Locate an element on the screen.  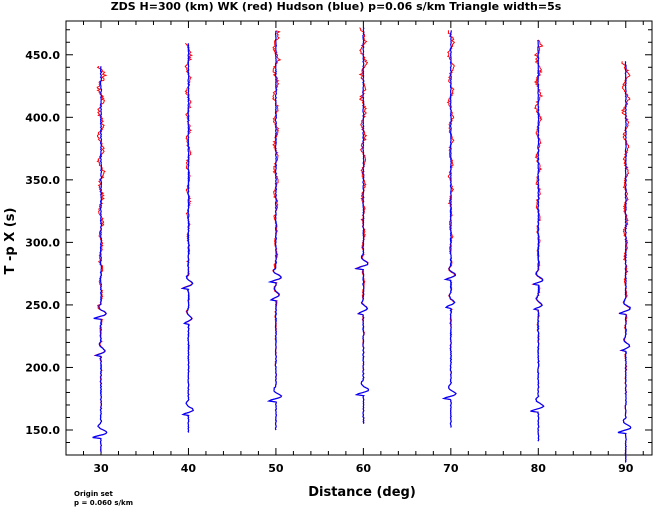
y-tick-label: 250.0 is located at coordinates (42, 305).